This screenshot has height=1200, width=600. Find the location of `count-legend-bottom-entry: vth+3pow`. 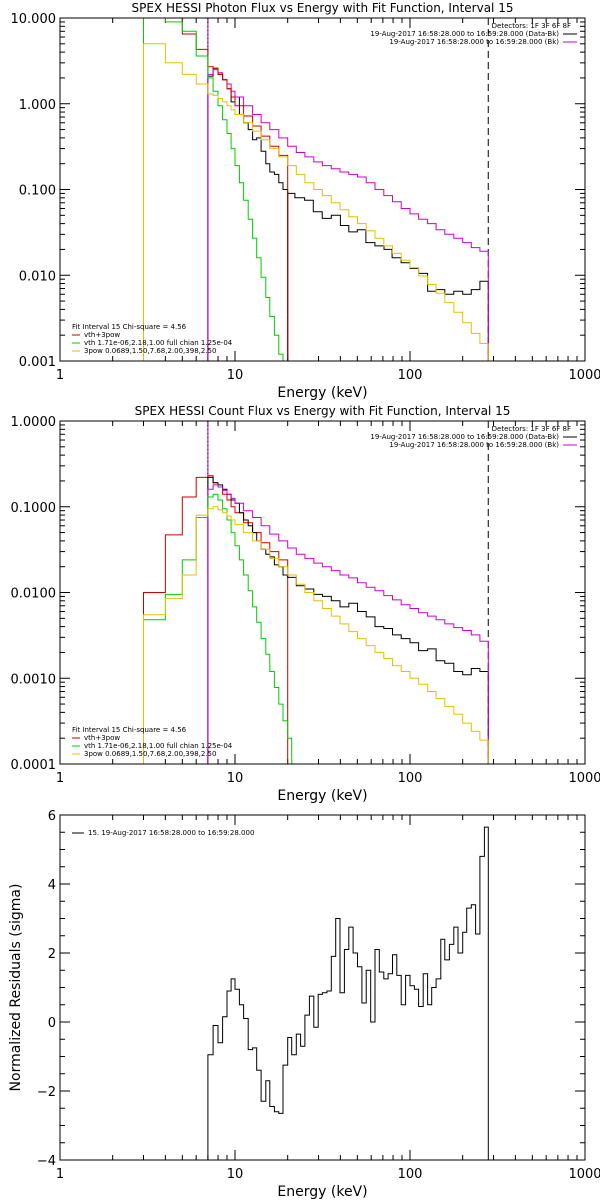

count-legend-bottom-entry: vth+3pow is located at coordinates (102, 738).